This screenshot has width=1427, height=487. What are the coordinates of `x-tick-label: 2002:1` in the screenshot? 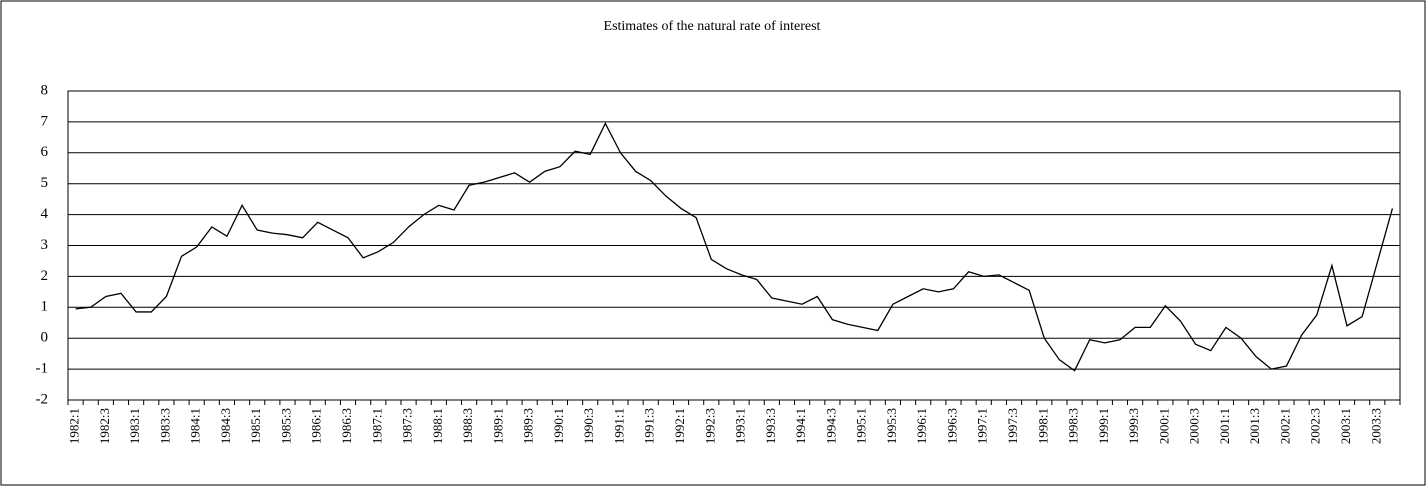 It's located at (1284, 426).